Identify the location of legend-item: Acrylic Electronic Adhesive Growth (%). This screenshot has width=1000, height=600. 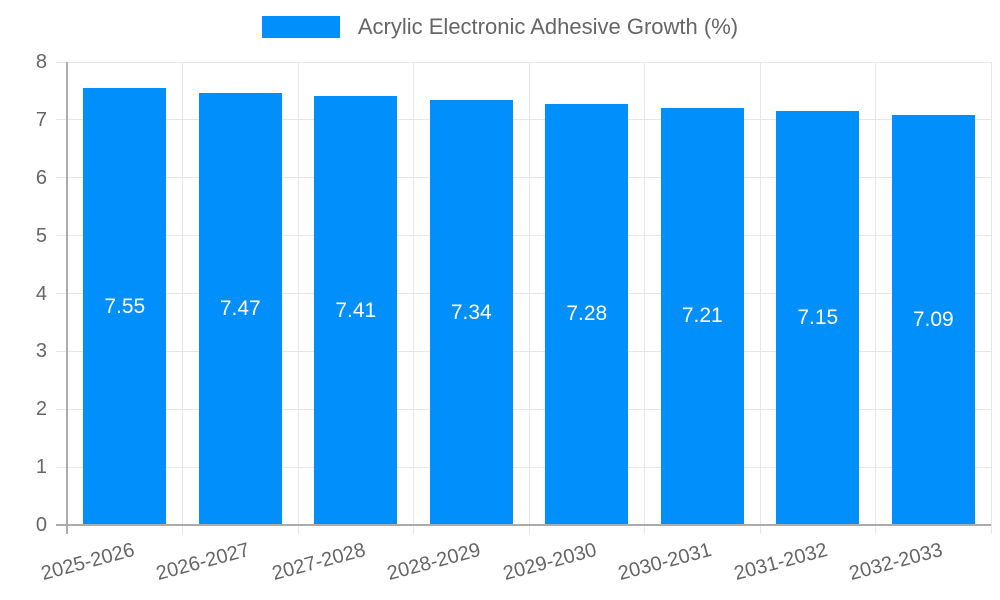
(500, 27).